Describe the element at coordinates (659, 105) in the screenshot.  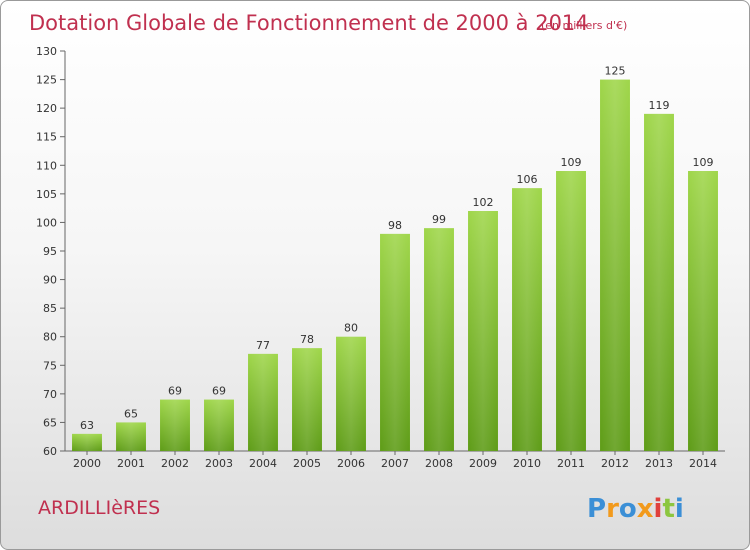
I see `value-label: 119` at that location.